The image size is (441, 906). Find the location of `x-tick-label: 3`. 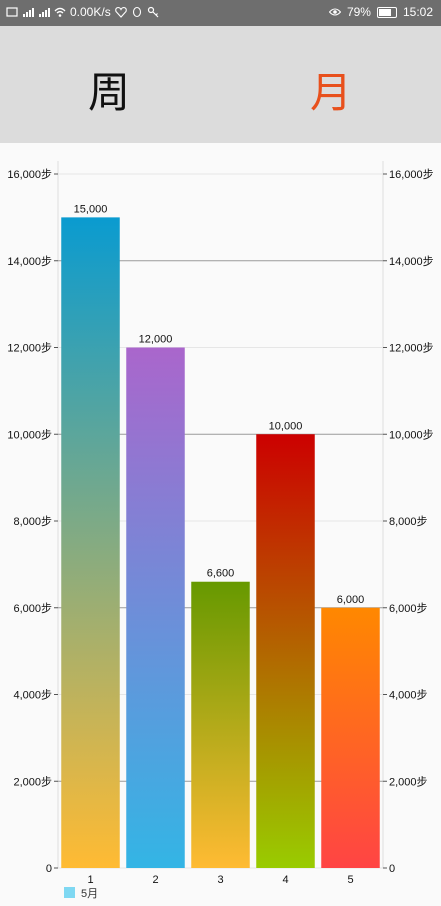

x-tick-label: 3 is located at coordinates (220, 880).